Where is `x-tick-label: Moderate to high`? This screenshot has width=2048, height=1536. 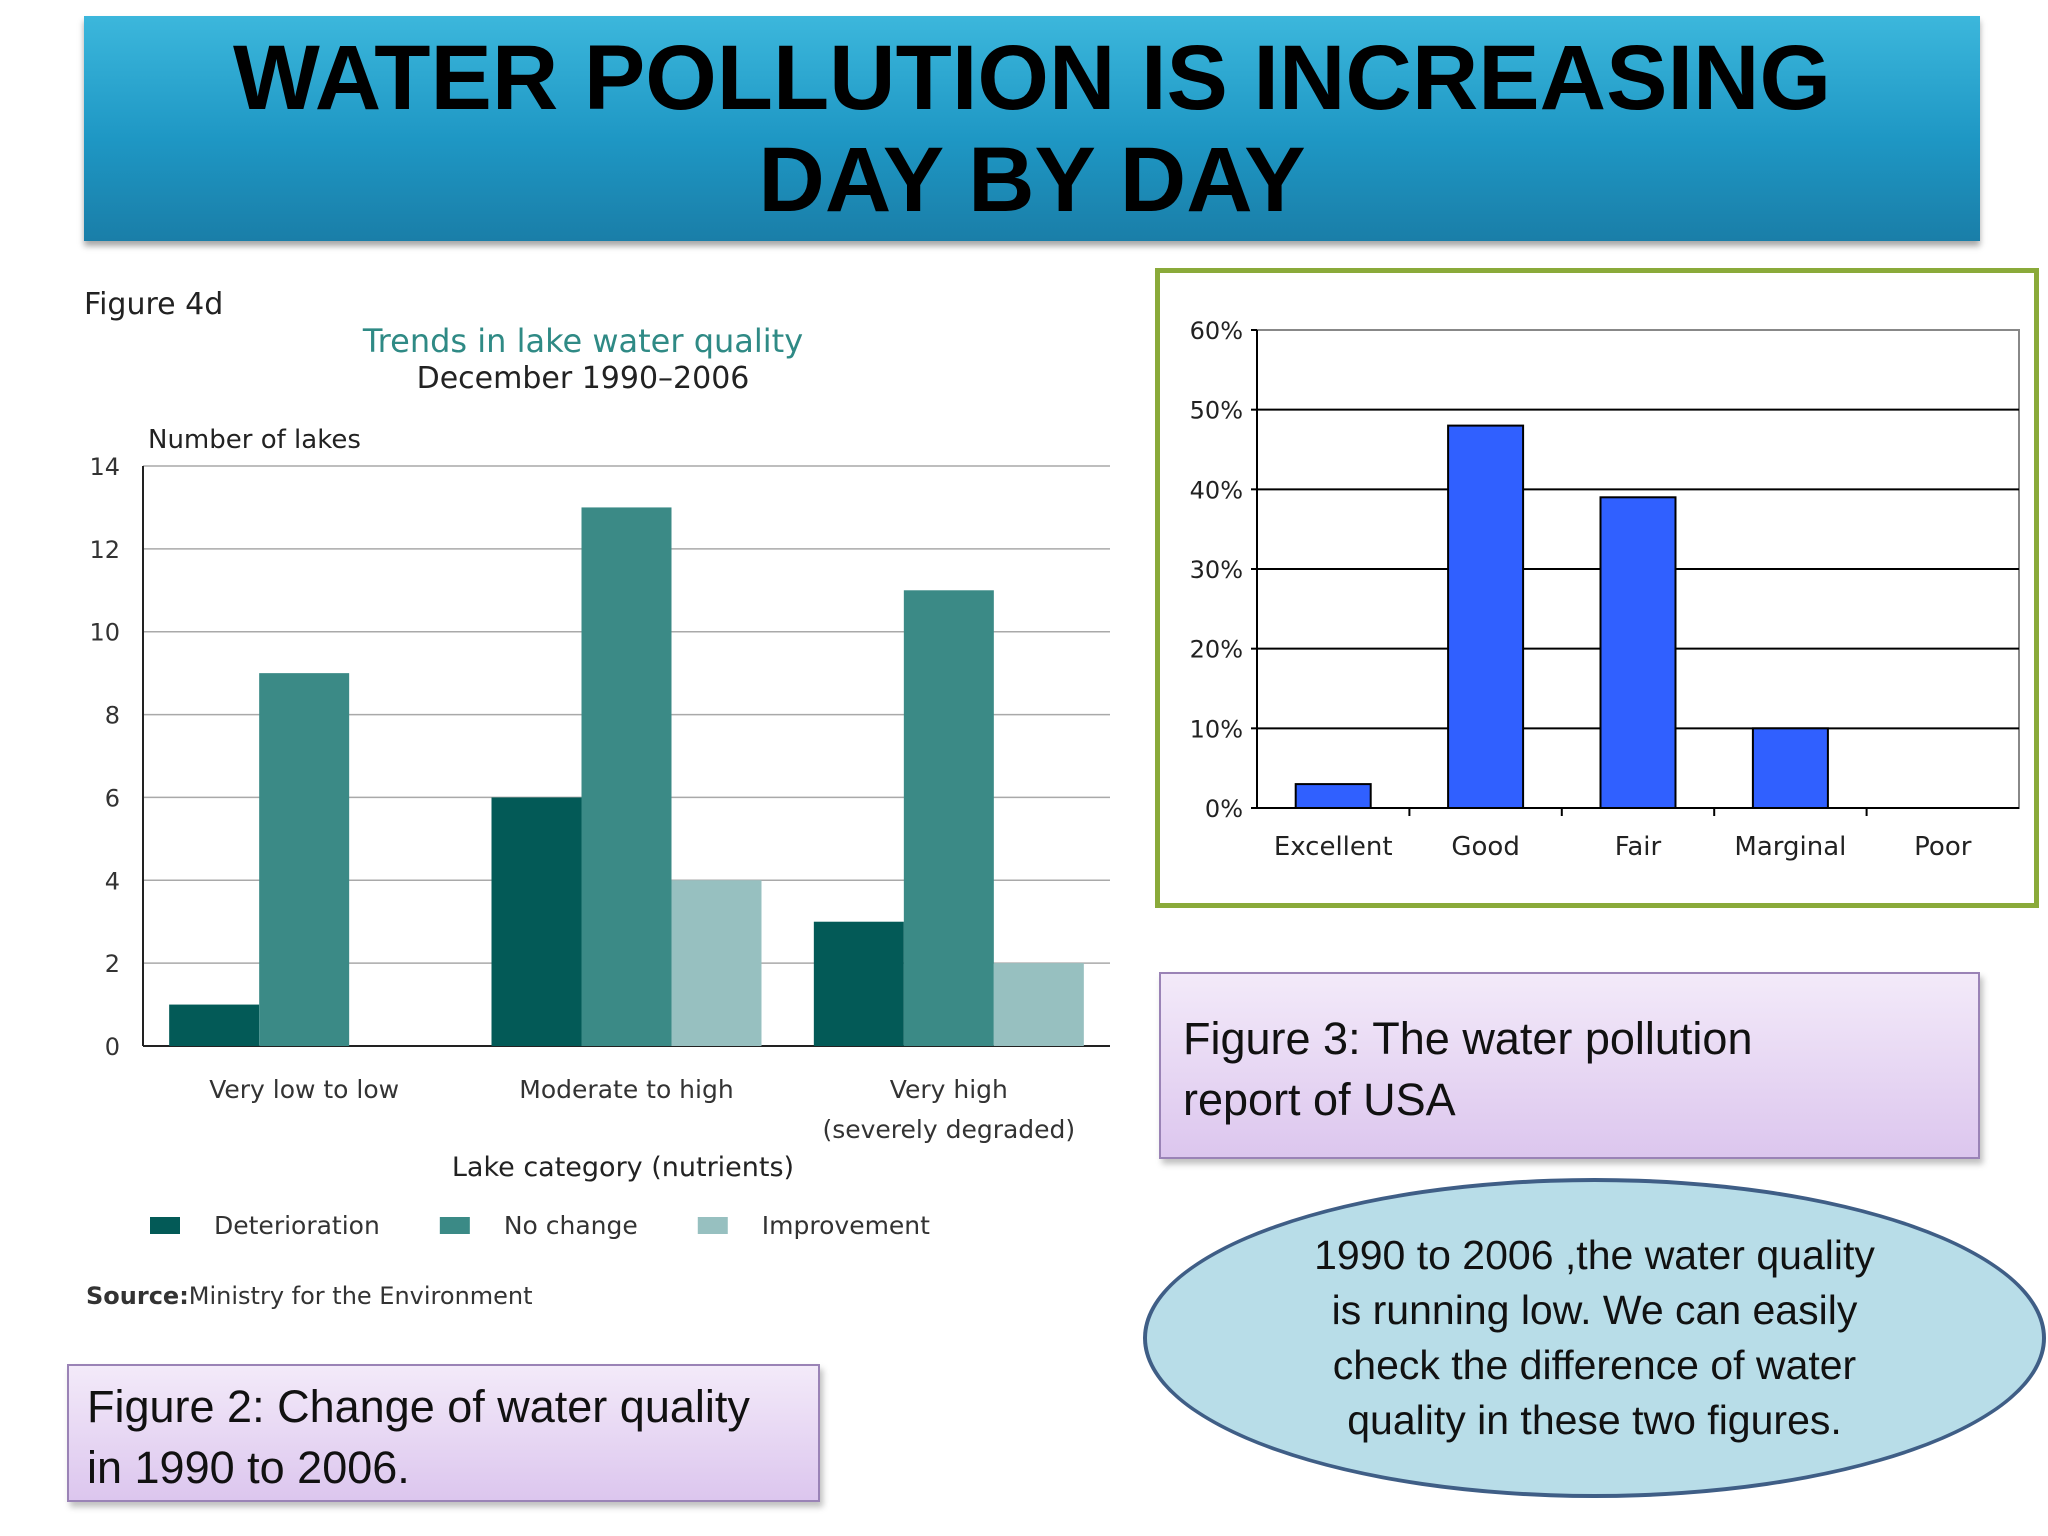 x-tick-label: Moderate to high is located at coordinates (626, 1089).